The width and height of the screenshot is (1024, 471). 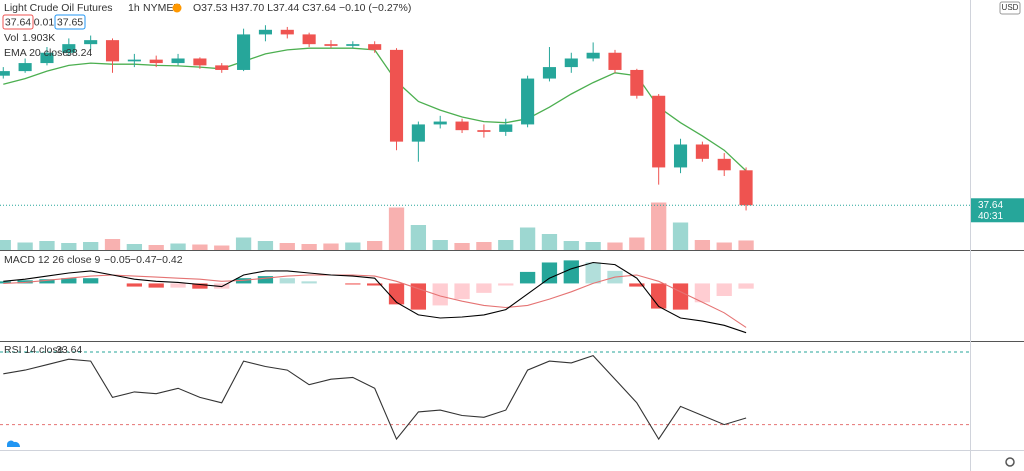 I want to click on ask-box, so click(x=70, y=22).